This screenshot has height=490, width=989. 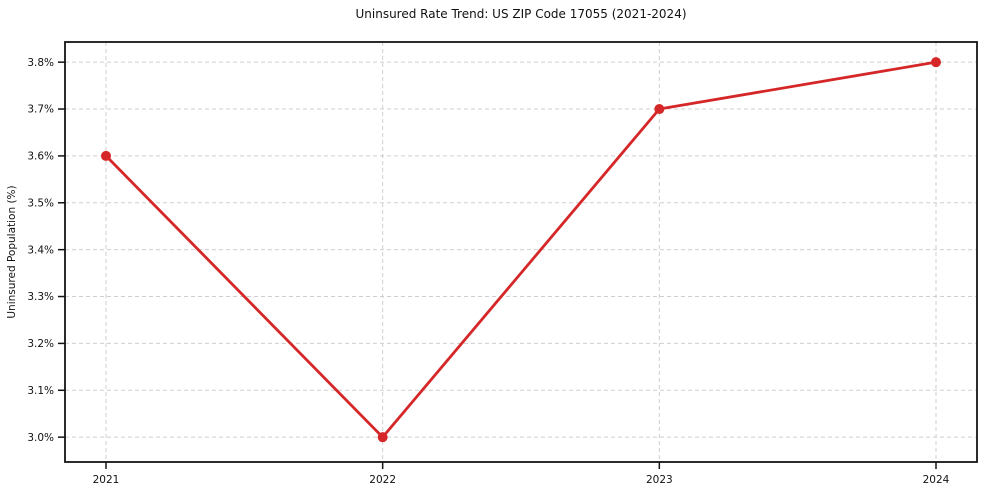 I want to click on y-tick-label: 3.7%, so click(x=40, y=110).